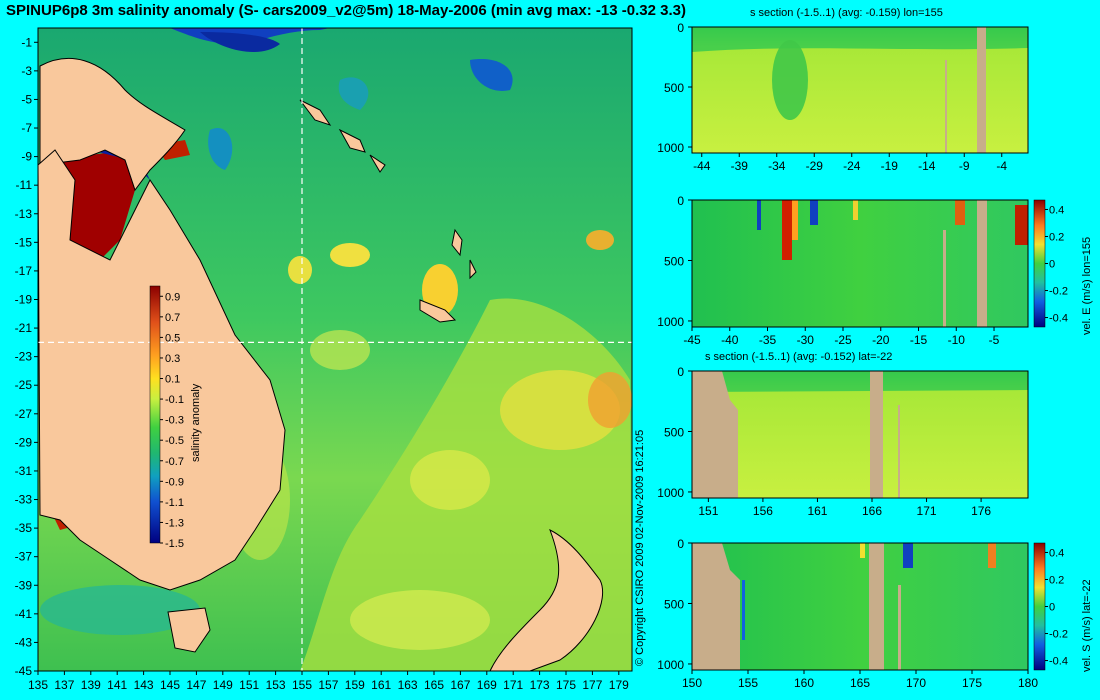 The image size is (1100, 700). Describe the element at coordinates (24, 528) in the screenshot. I see `map-y-tick-label: -35` at that location.